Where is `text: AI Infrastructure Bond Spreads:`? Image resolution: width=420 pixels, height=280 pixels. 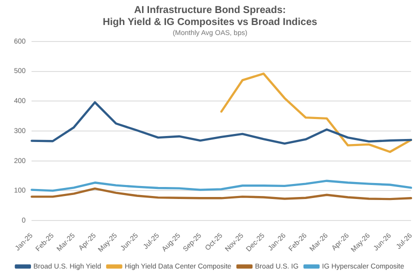 text: AI Infrastructure Bond Spreads: is located at coordinates (210, 10).